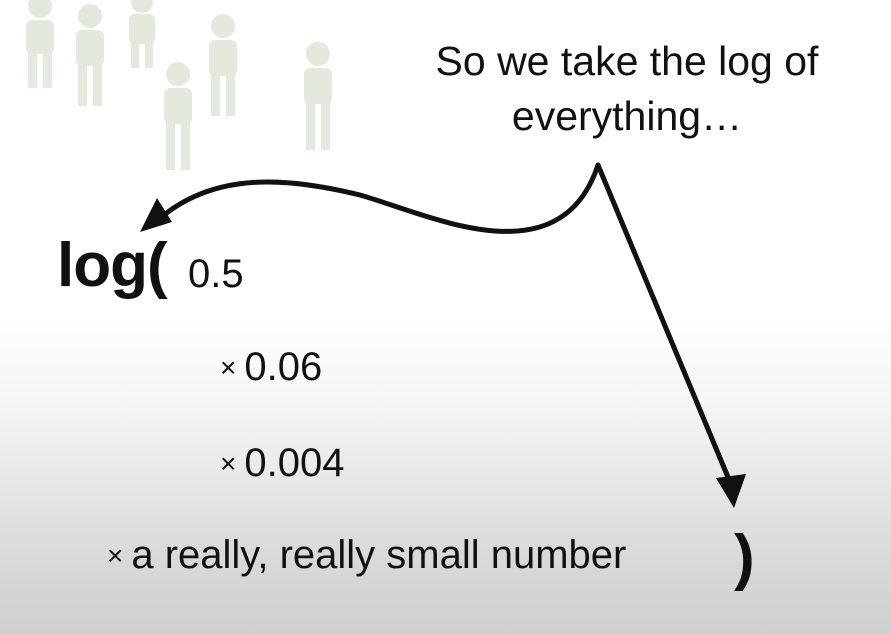 This screenshot has height=634, width=891. I want to click on term-row: × 0.004, so click(282, 465).